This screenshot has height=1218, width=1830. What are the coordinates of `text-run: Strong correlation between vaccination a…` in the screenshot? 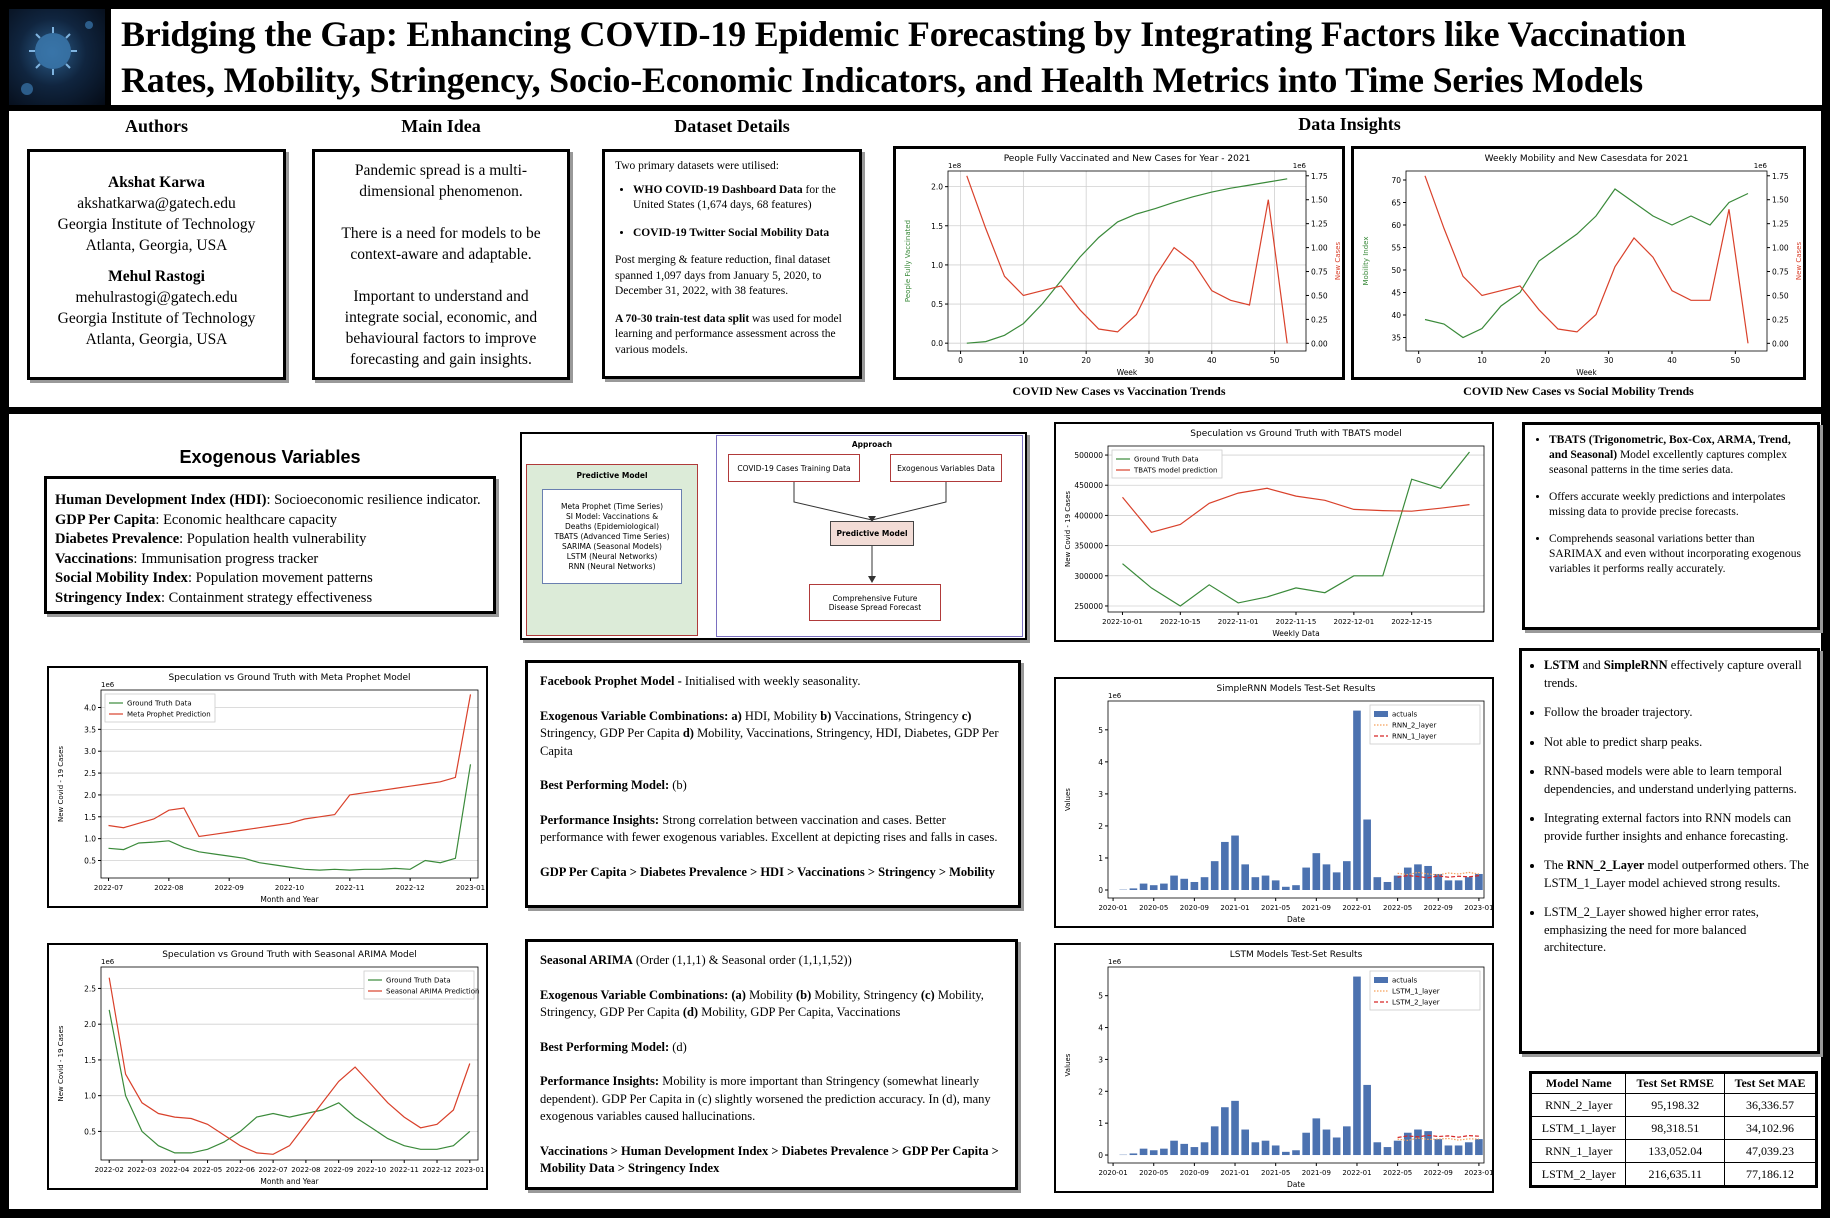 It's located at (769, 828).